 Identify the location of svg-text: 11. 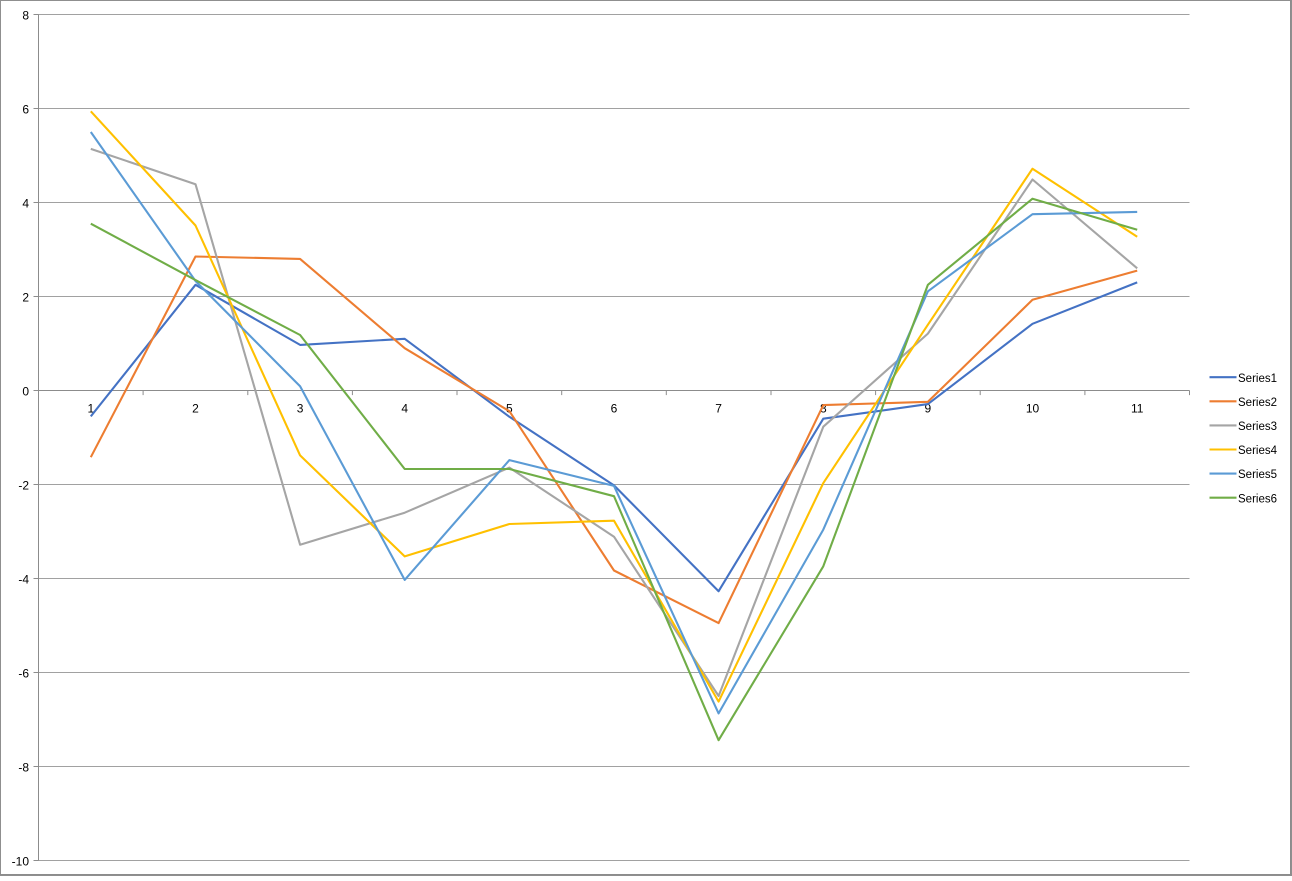
(1137, 408).